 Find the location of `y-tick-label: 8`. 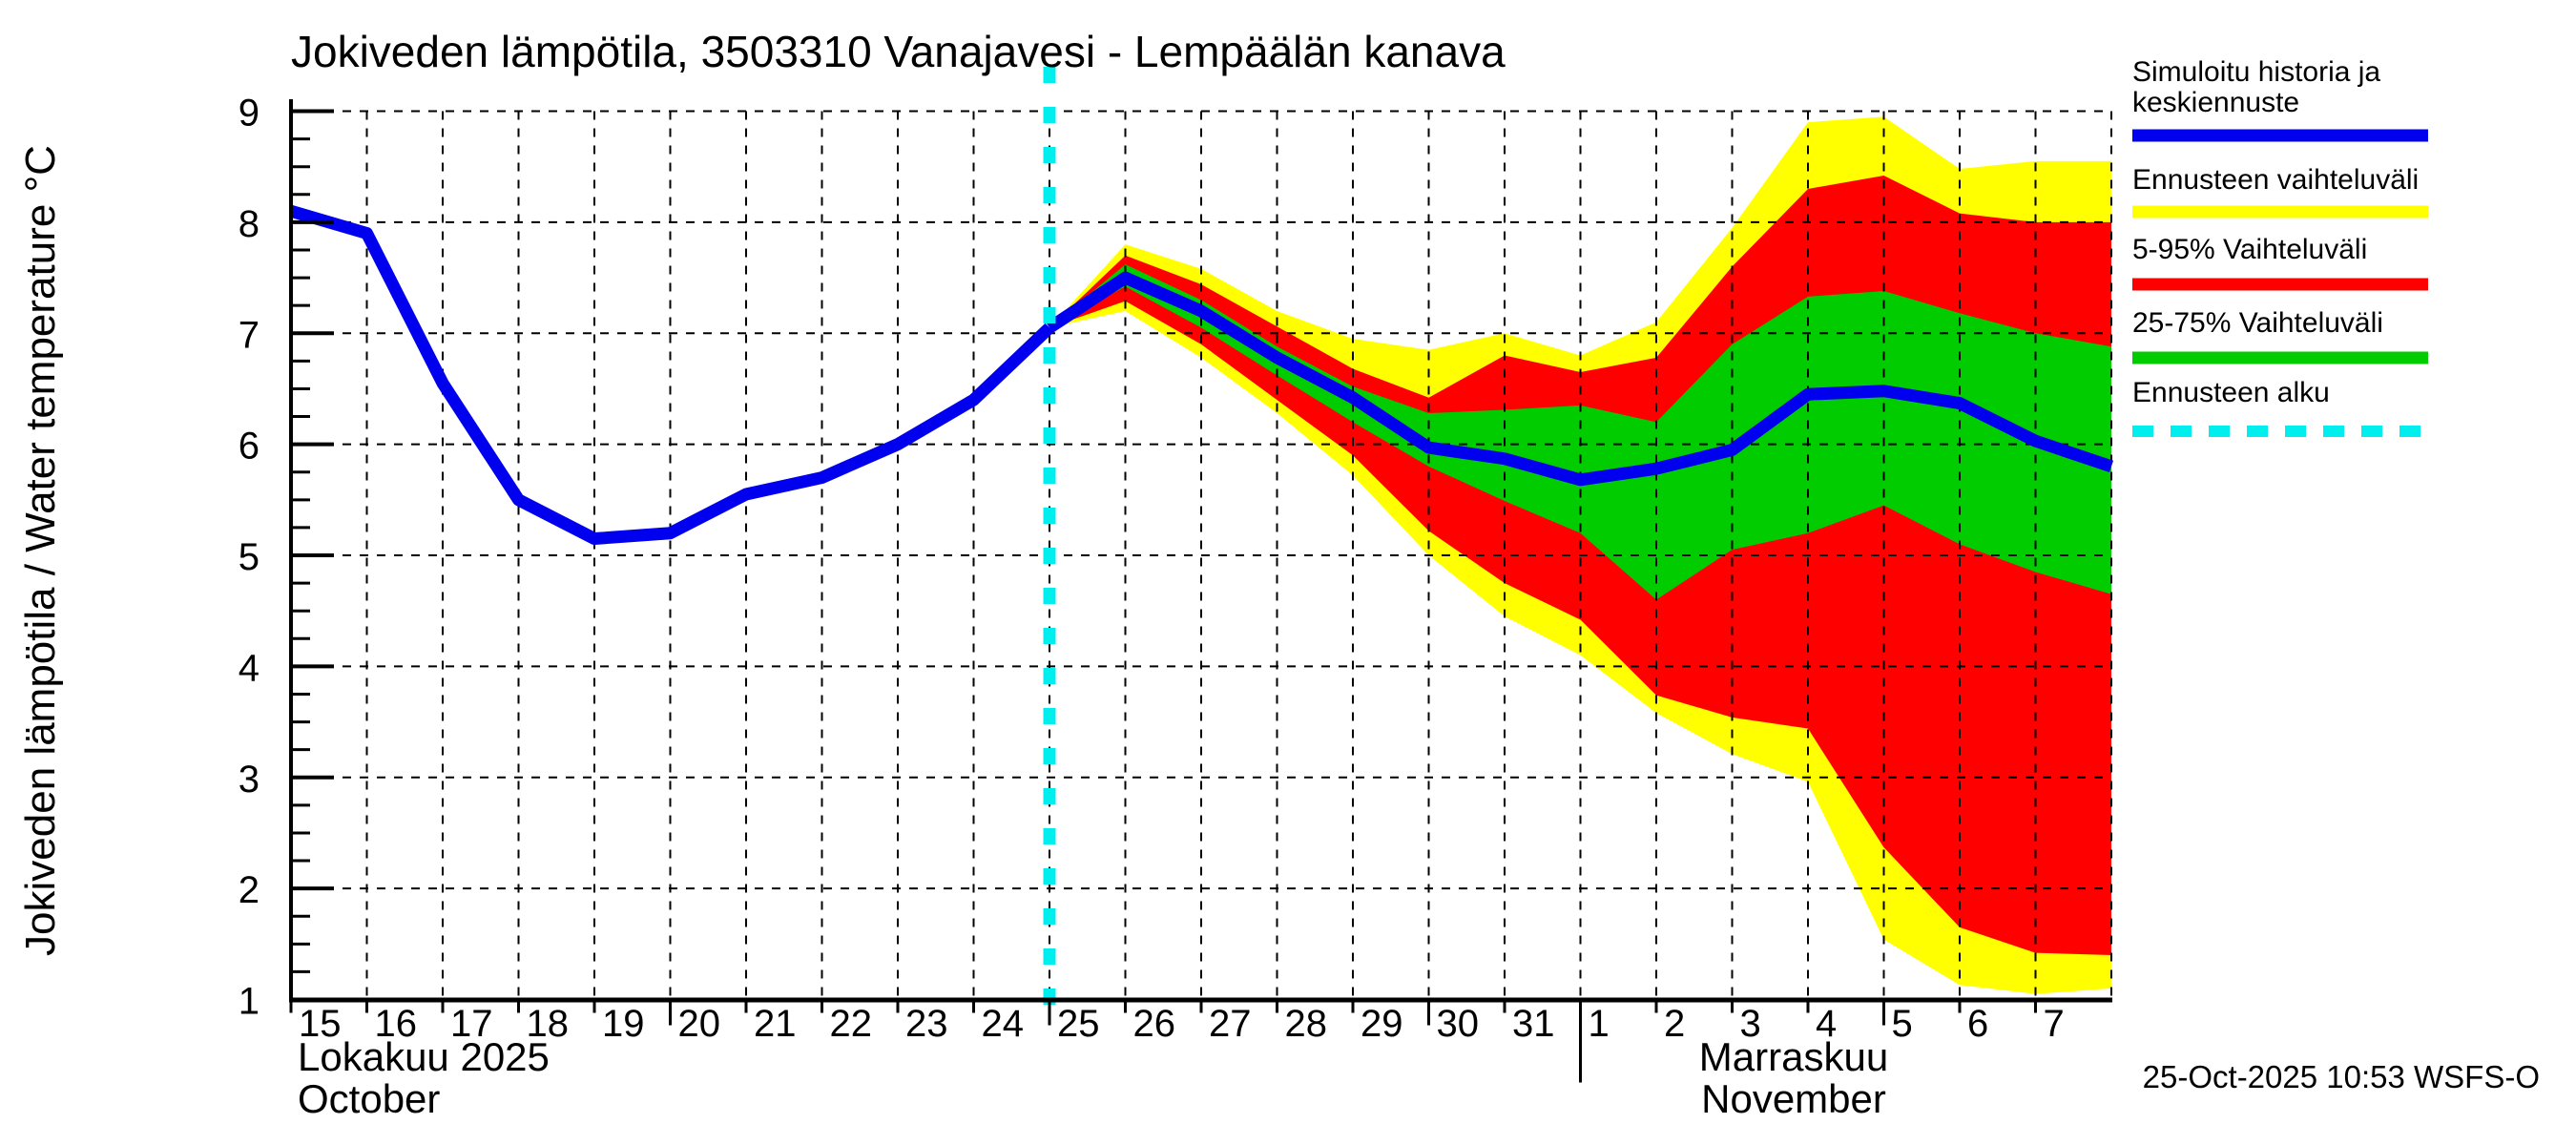

y-tick-label: 8 is located at coordinates (249, 224).